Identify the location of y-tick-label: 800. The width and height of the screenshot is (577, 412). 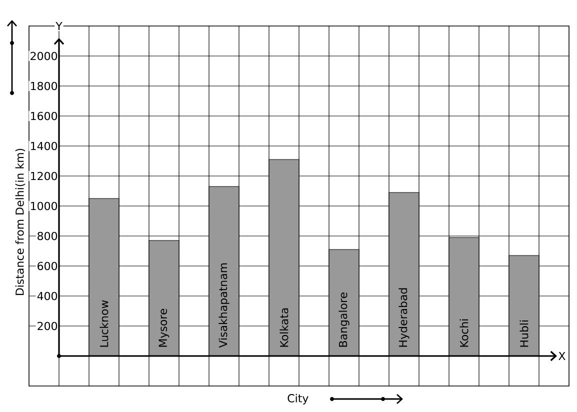
(48, 236).